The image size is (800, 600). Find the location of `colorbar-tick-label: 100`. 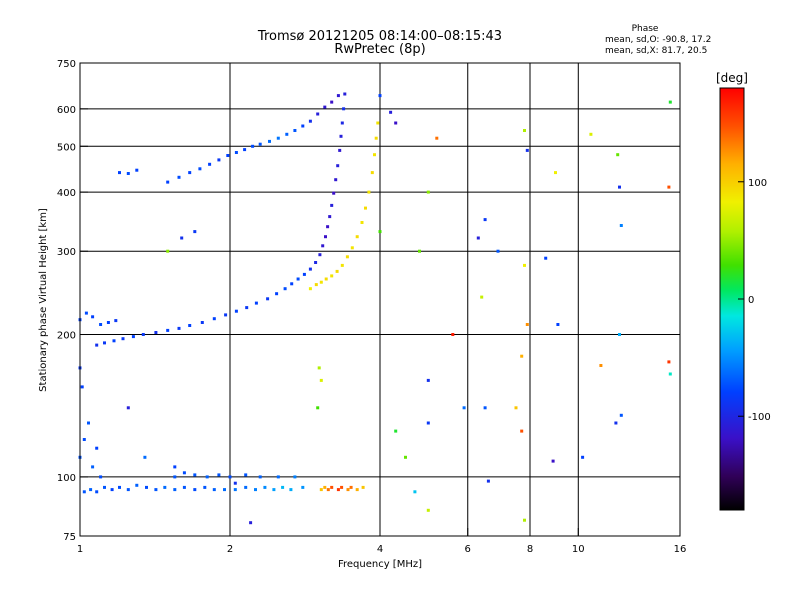

colorbar-tick-label: 100 is located at coordinates (757, 183).